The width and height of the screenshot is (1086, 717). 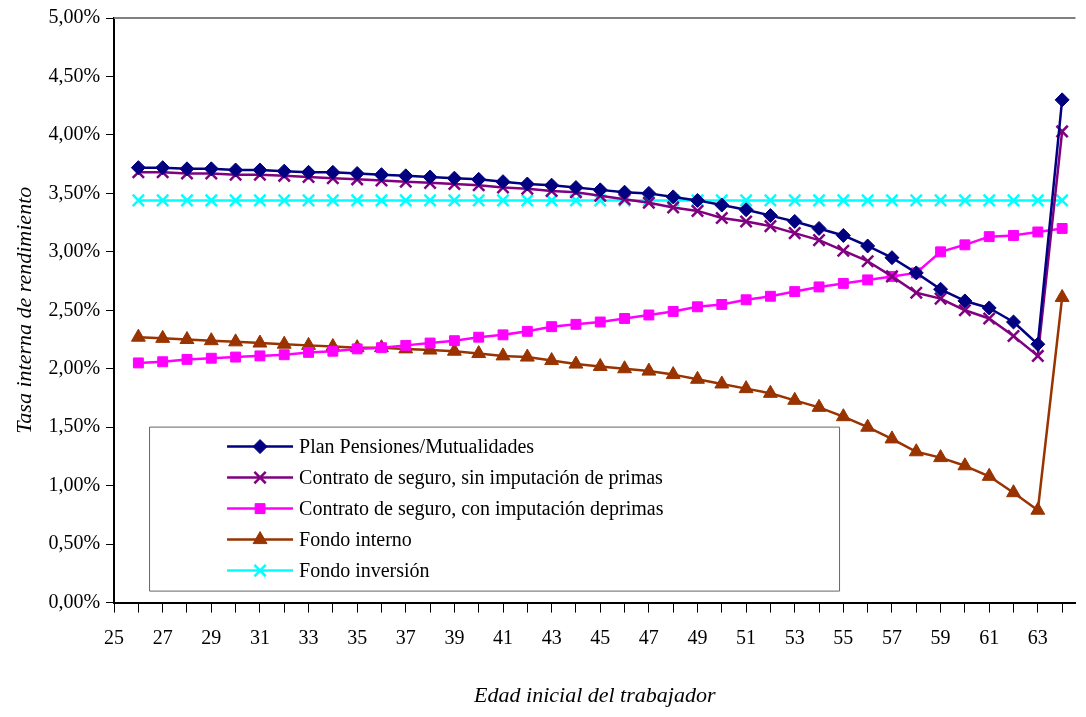 I want to click on y-axis-title: Tasa interna de rendimiento, so click(x=23, y=310).